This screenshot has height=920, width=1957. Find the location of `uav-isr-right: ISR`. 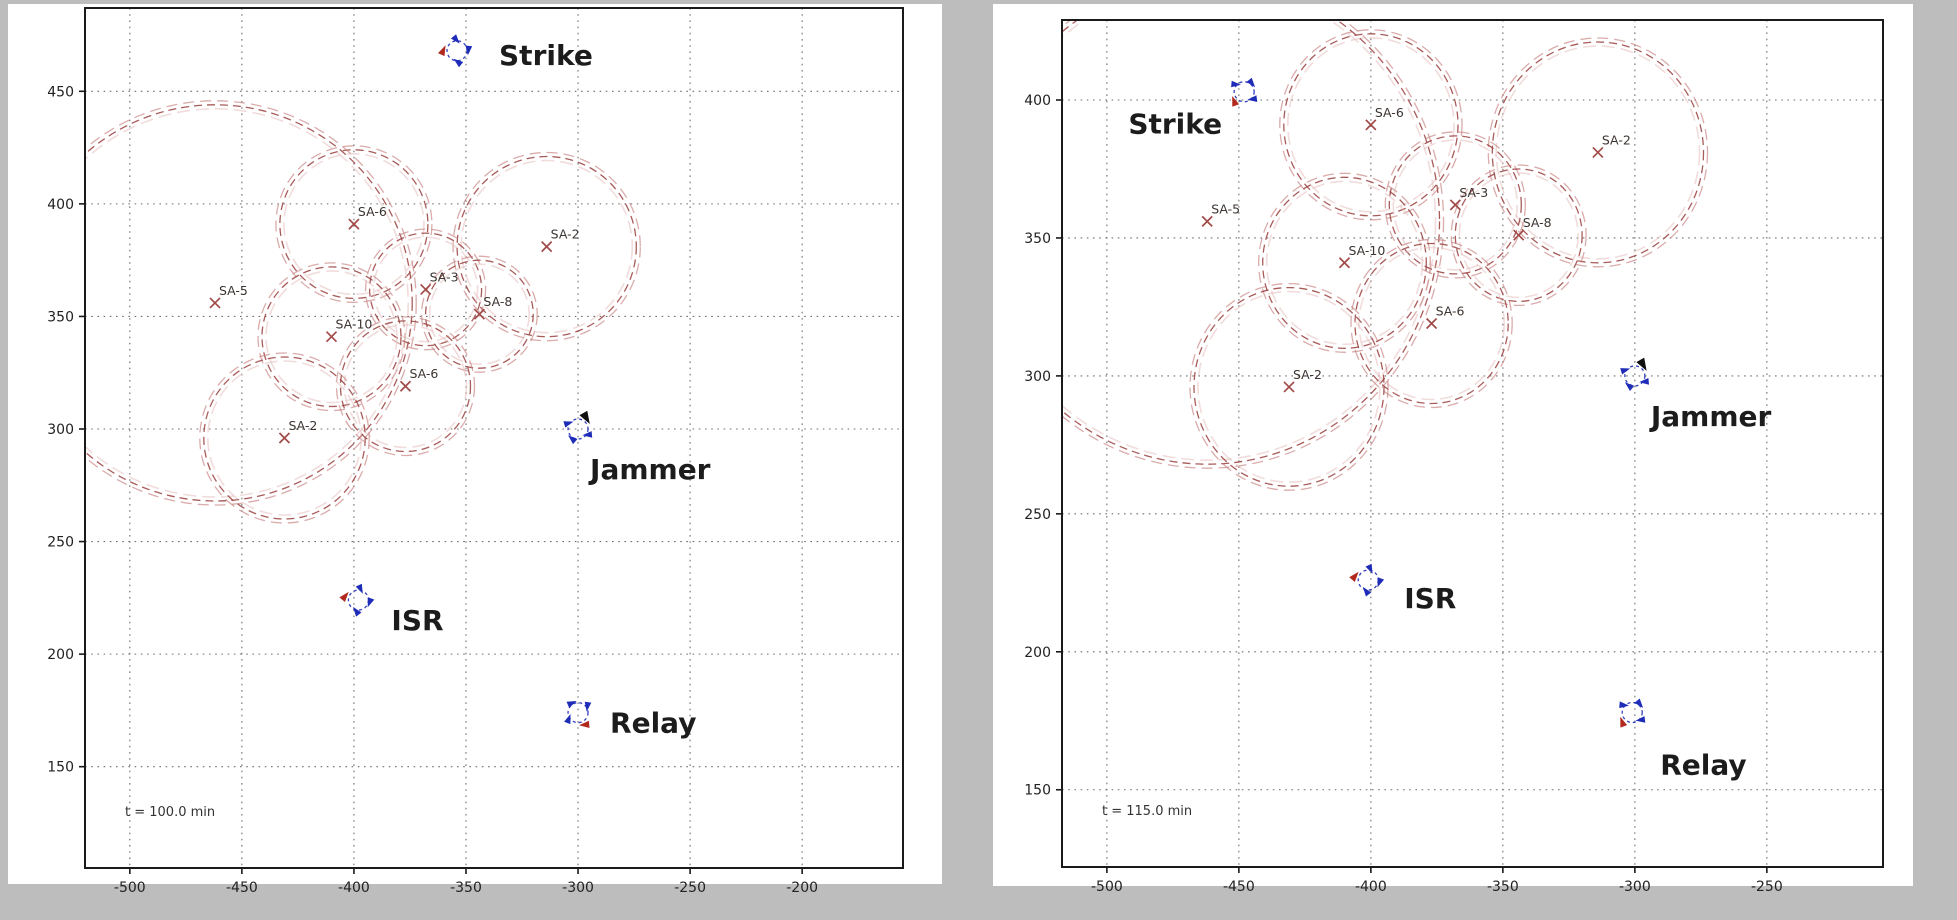

uav-isr-right: ISR is located at coordinates (1402, 589).